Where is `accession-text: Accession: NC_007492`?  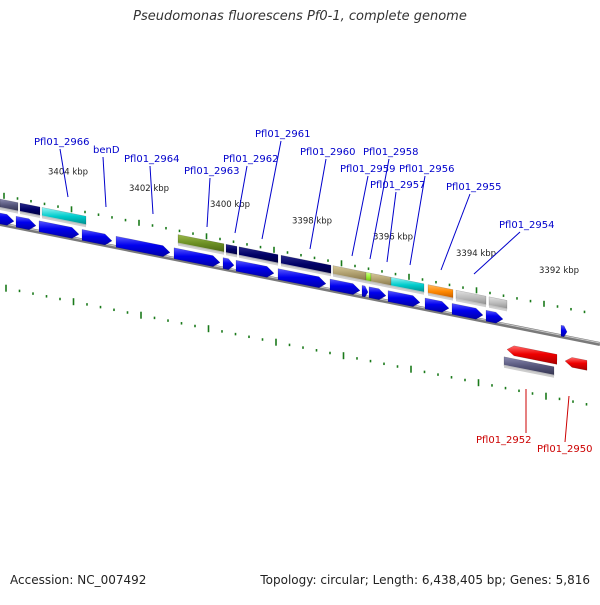
accession-text: Accession: NC_007492 is located at coordinates (78, 580).